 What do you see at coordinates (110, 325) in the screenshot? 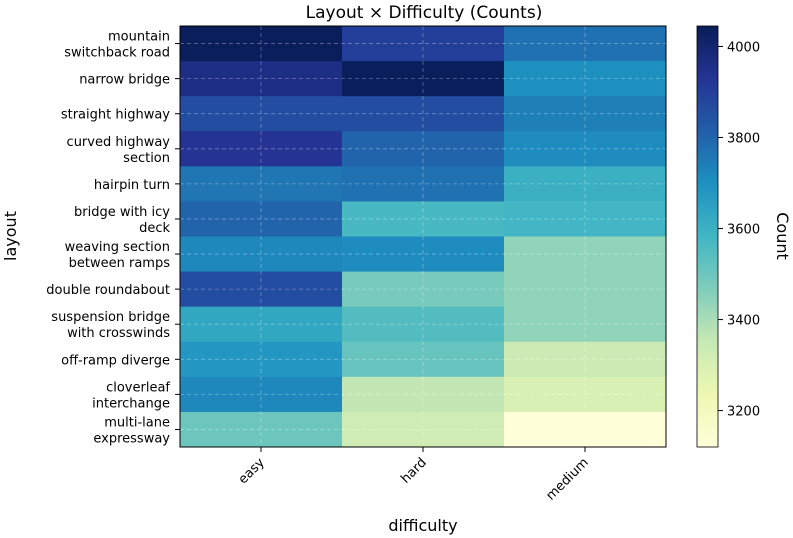
I see `y-tick-label: suspension bridge with crosswinds` at bounding box center [110, 325].